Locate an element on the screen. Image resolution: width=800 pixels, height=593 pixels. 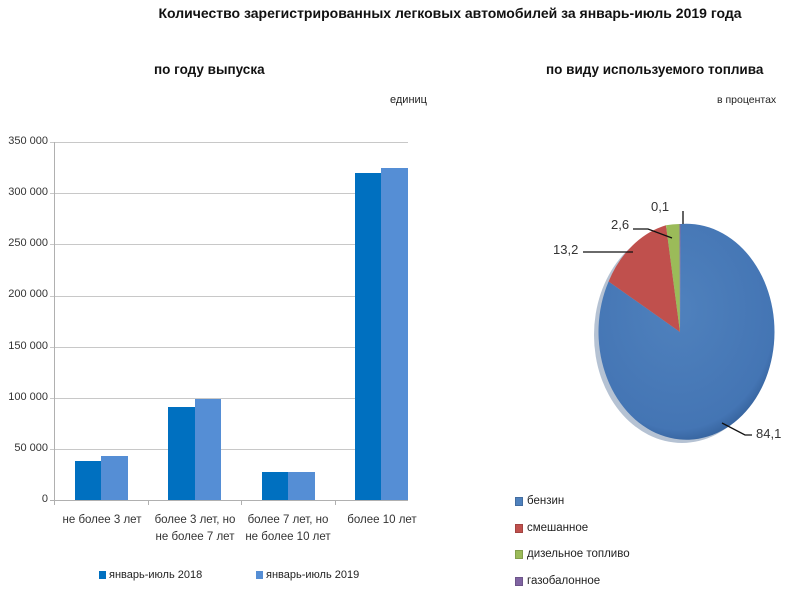
slice-diesel is located at coordinates (673, 278).